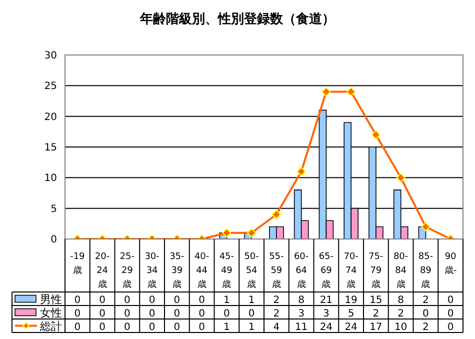 Image resolution: width=475 pixels, height=339 pixels. What do you see at coordinates (78, 264) in the screenshot?
I see `x-tick-label: -19歳` at bounding box center [78, 264].